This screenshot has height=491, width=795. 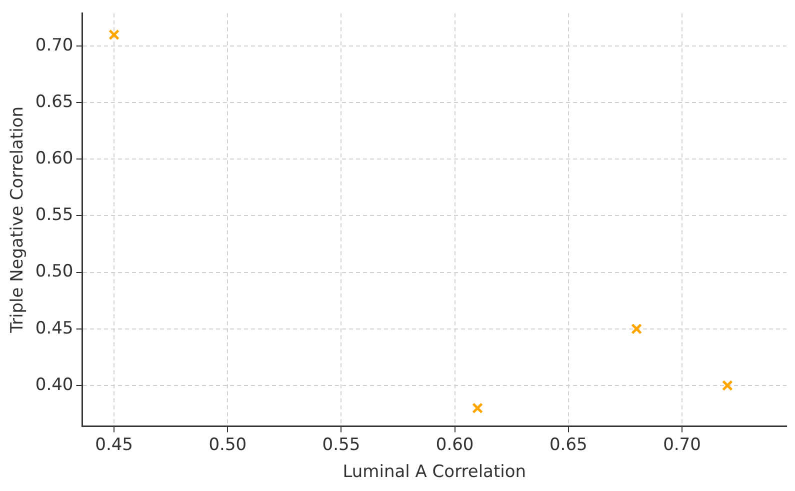 What do you see at coordinates (54, 328) in the screenshot?
I see `y-tick-label: 0.45` at bounding box center [54, 328].